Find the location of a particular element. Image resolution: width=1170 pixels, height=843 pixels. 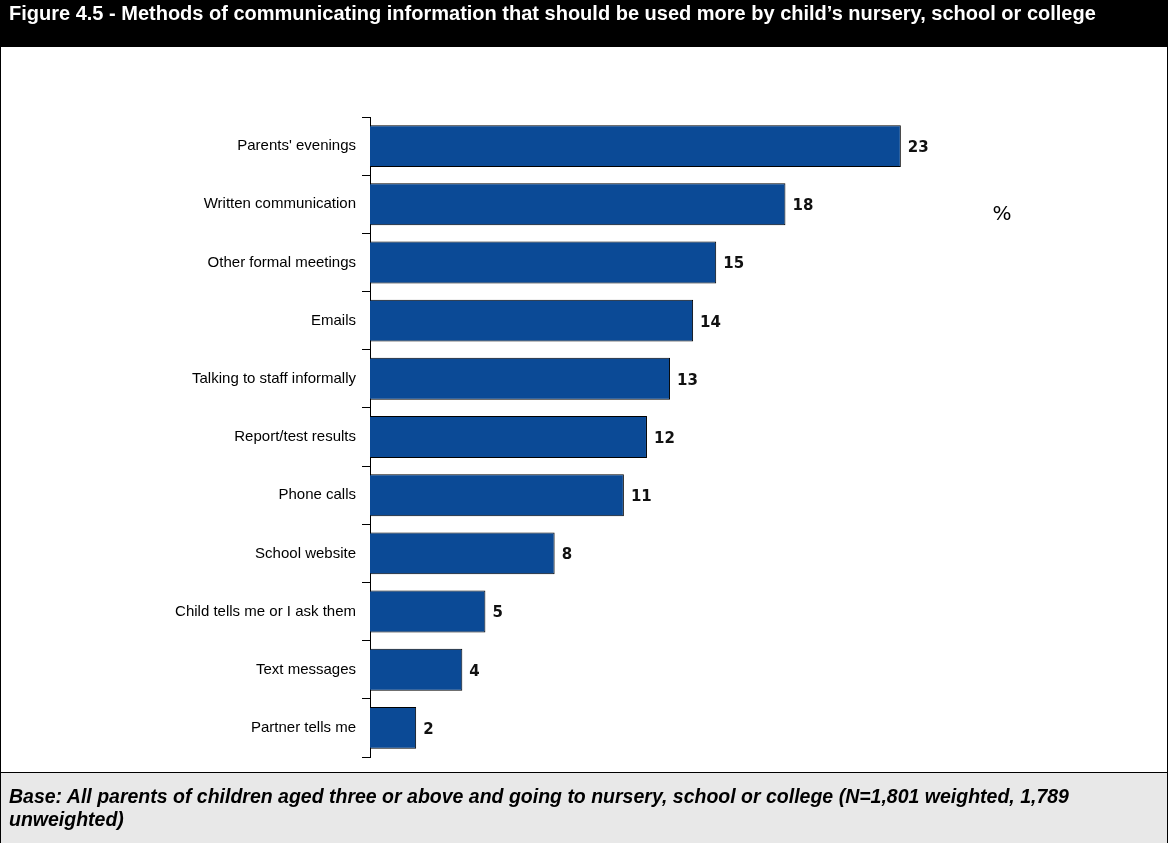

data-label: 14 is located at coordinates (710, 321).